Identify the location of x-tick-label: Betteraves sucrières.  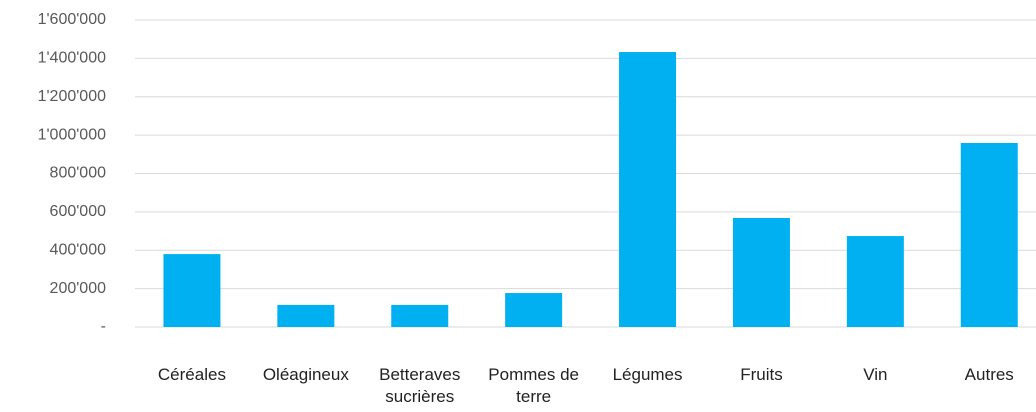
(420, 385).